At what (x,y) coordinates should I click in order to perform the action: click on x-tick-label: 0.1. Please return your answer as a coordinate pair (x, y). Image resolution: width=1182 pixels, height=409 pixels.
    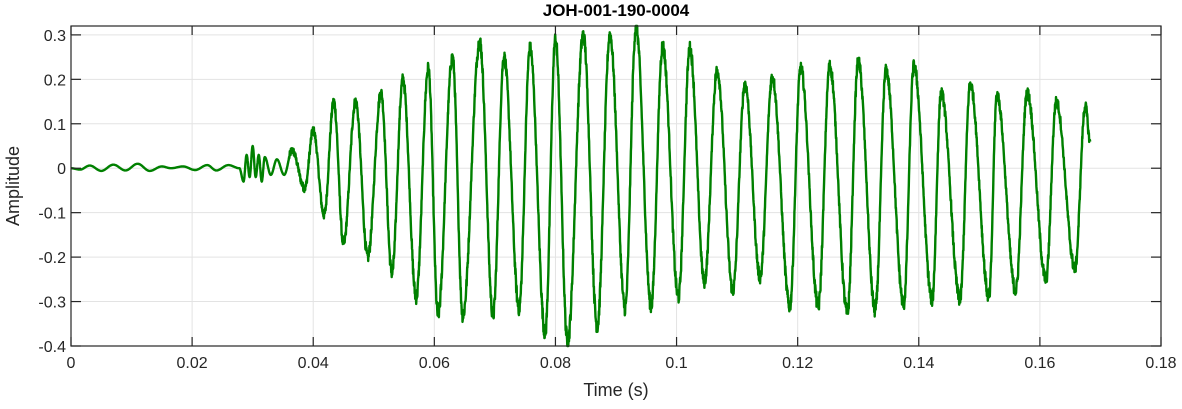
    Looking at the image, I should click on (676, 363).